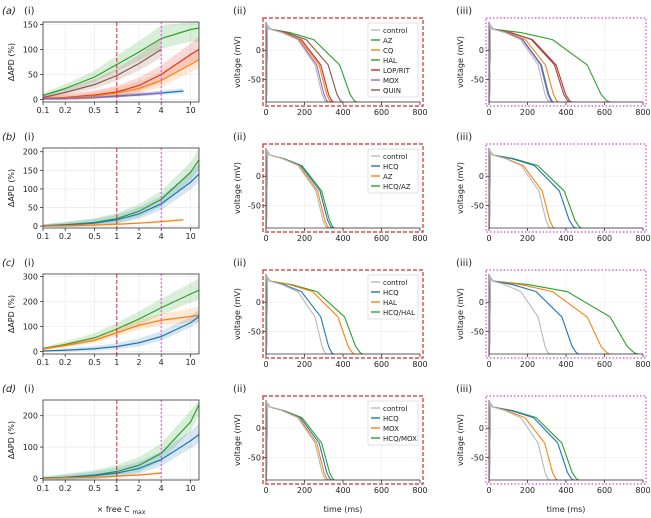 This screenshot has height=518, width=651. Describe the element at coordinates (30, 50) in the screenshot. I see `y-tick-label: 100` at that location.